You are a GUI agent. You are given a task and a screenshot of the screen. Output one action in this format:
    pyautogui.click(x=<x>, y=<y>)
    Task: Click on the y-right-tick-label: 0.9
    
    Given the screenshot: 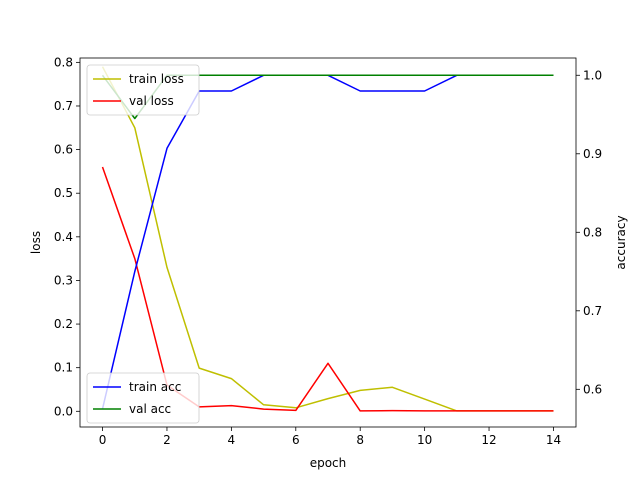 What is the action you would take?
    pyautogui.click(x=592, y=154)
    